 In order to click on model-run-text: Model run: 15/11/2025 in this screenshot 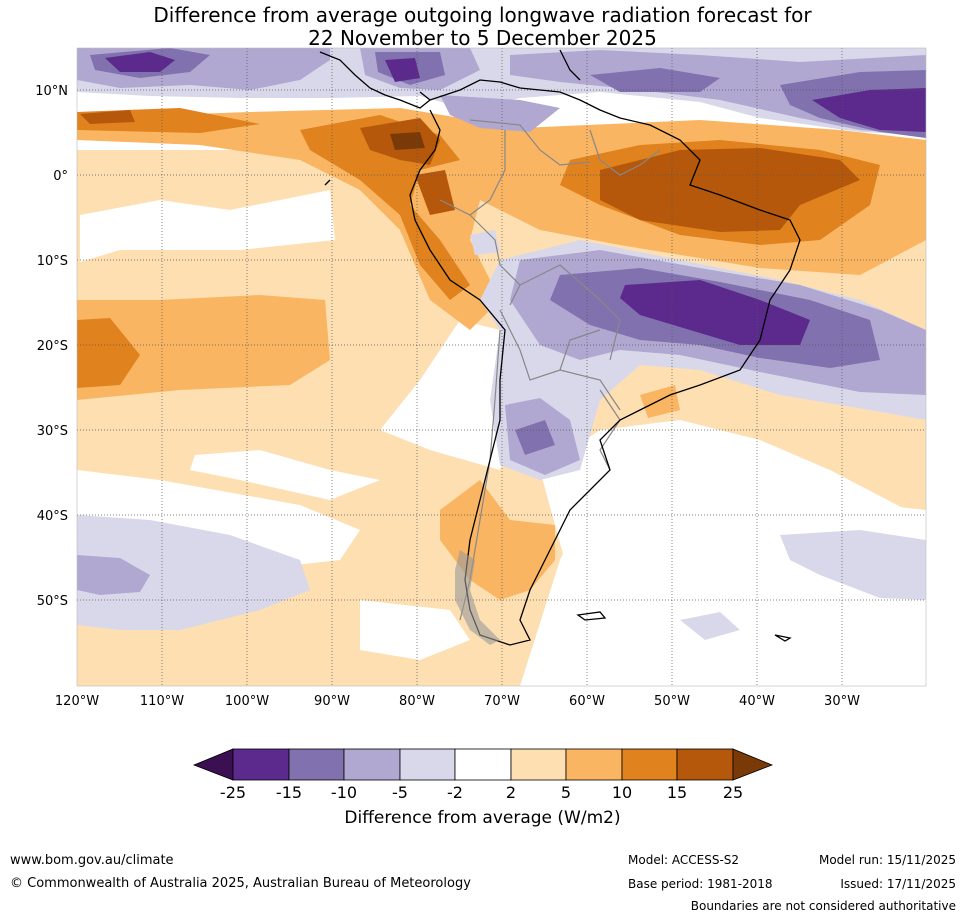, I will do `click(887, 860)`.